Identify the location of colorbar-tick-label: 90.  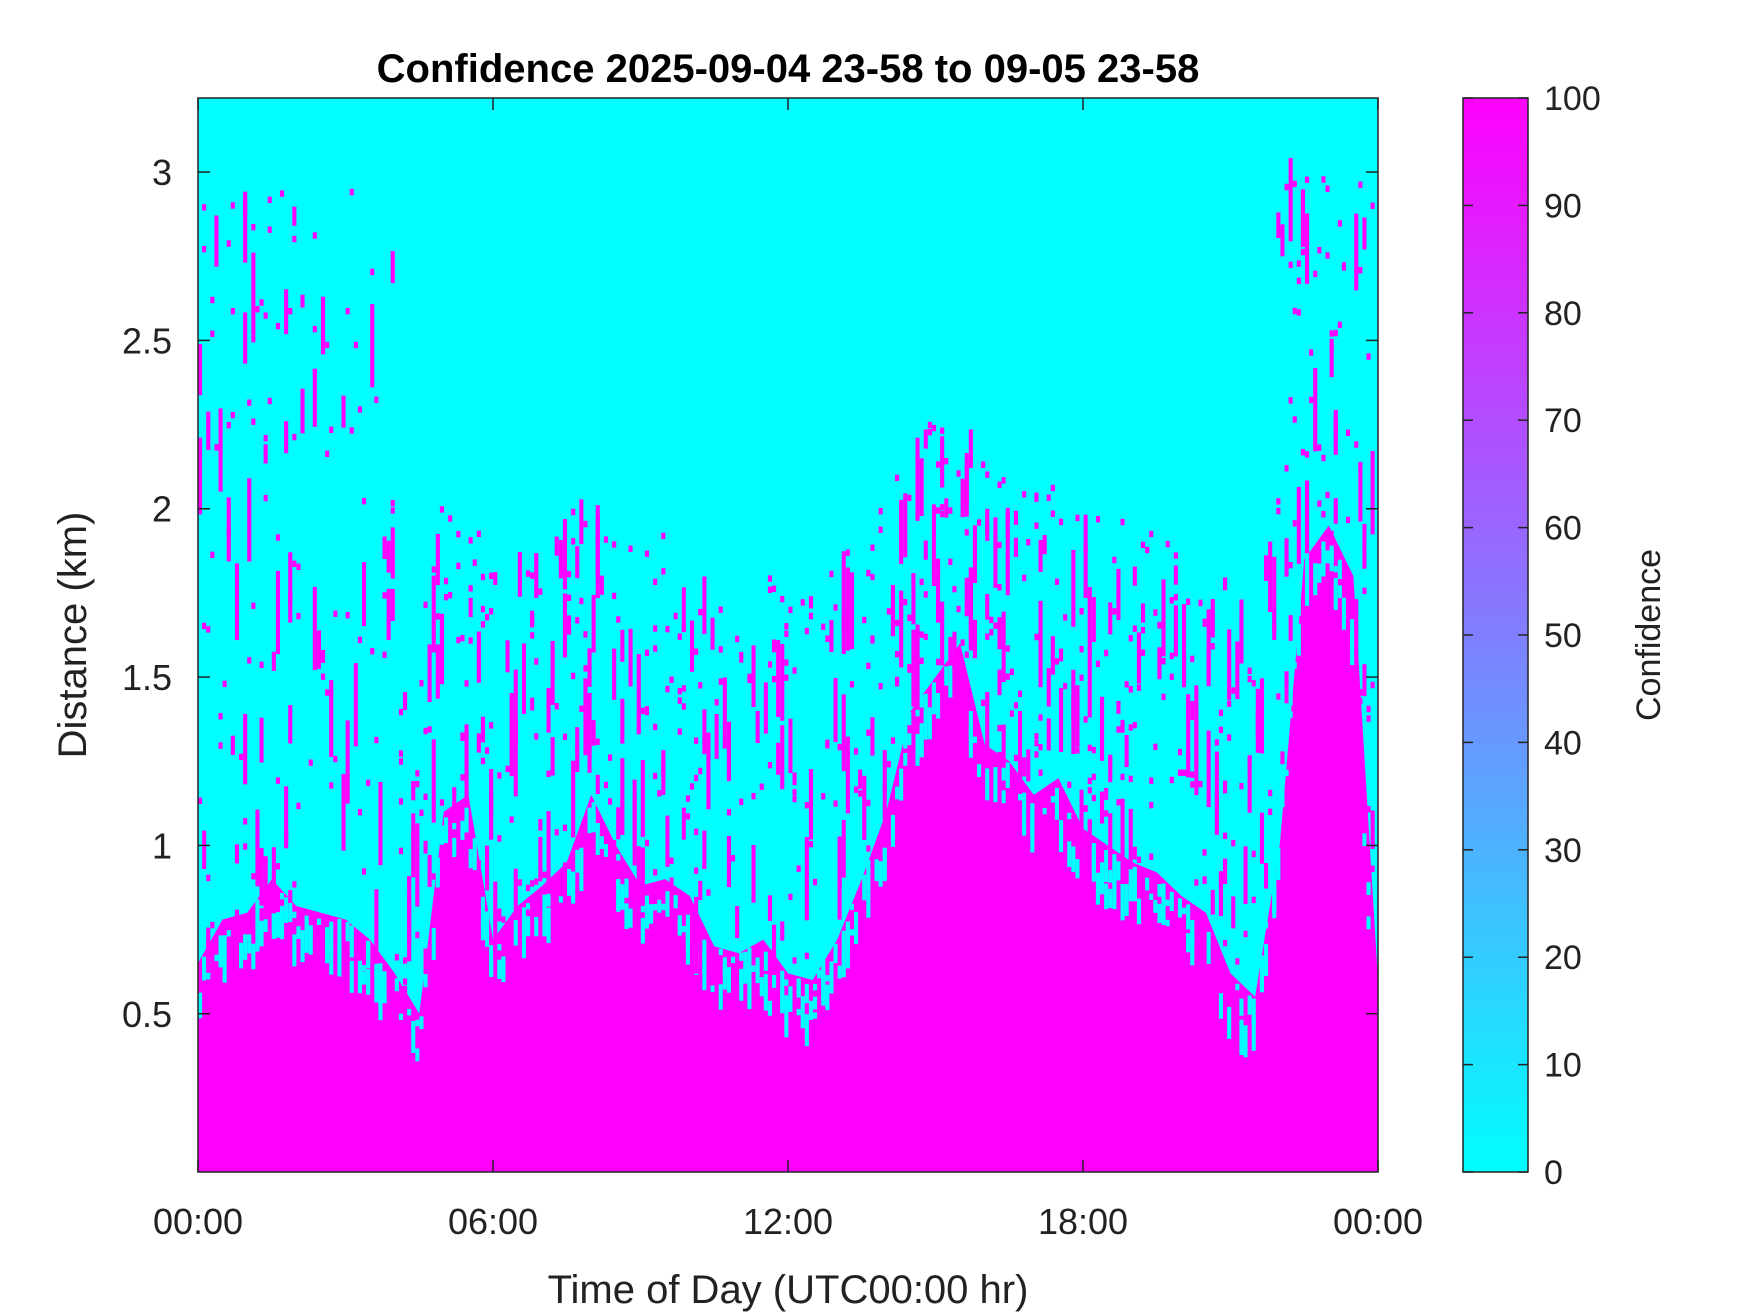
(1563, 206).